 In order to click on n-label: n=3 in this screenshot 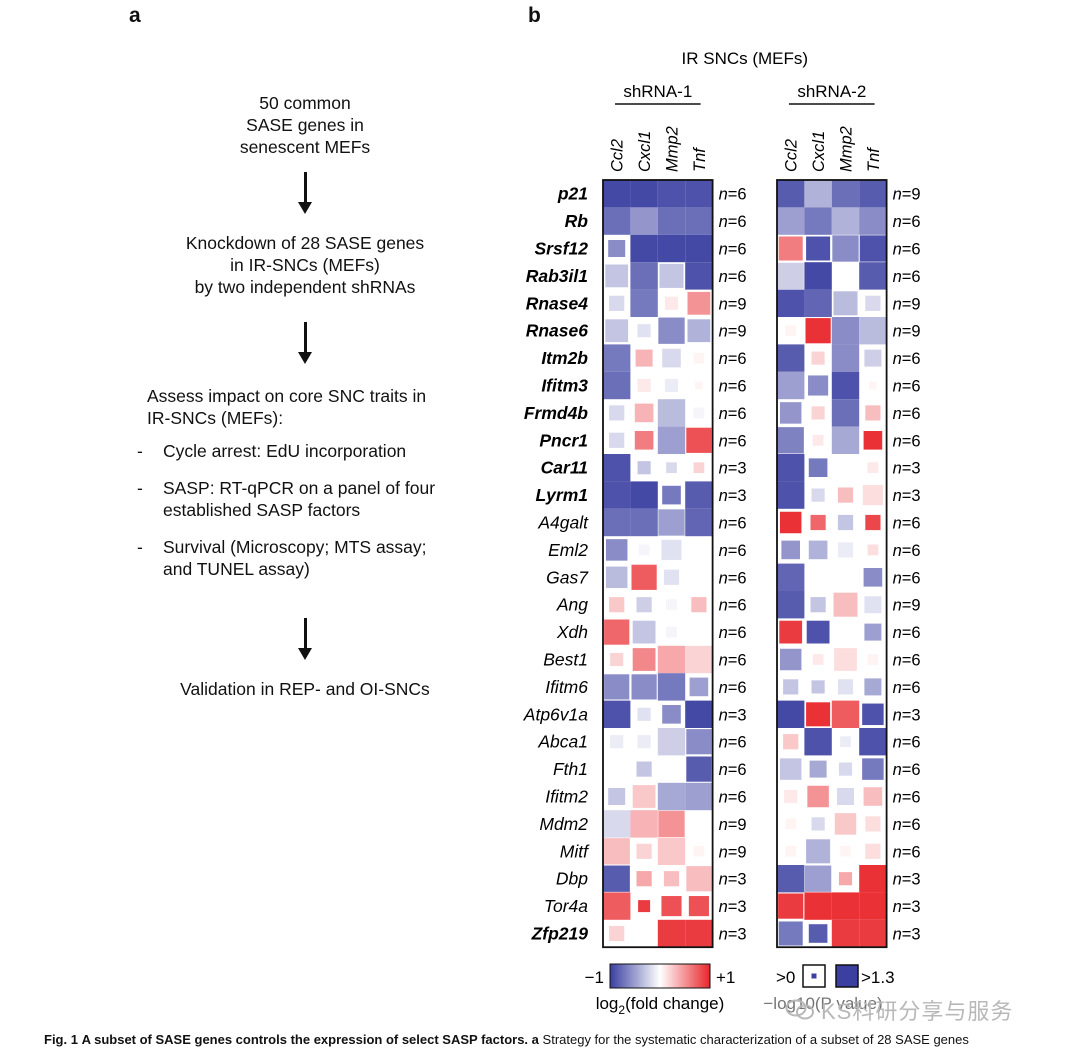, I will do `click(733, 469)`.